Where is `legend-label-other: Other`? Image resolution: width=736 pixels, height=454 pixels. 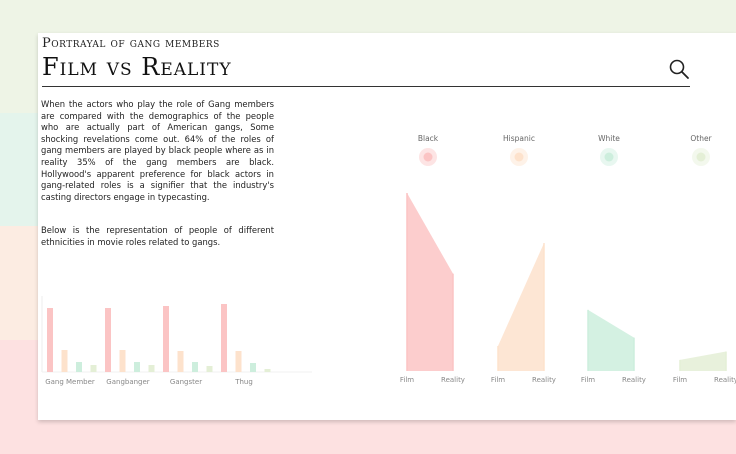 legend-label-other: Other is located at coordinates (701, 138).